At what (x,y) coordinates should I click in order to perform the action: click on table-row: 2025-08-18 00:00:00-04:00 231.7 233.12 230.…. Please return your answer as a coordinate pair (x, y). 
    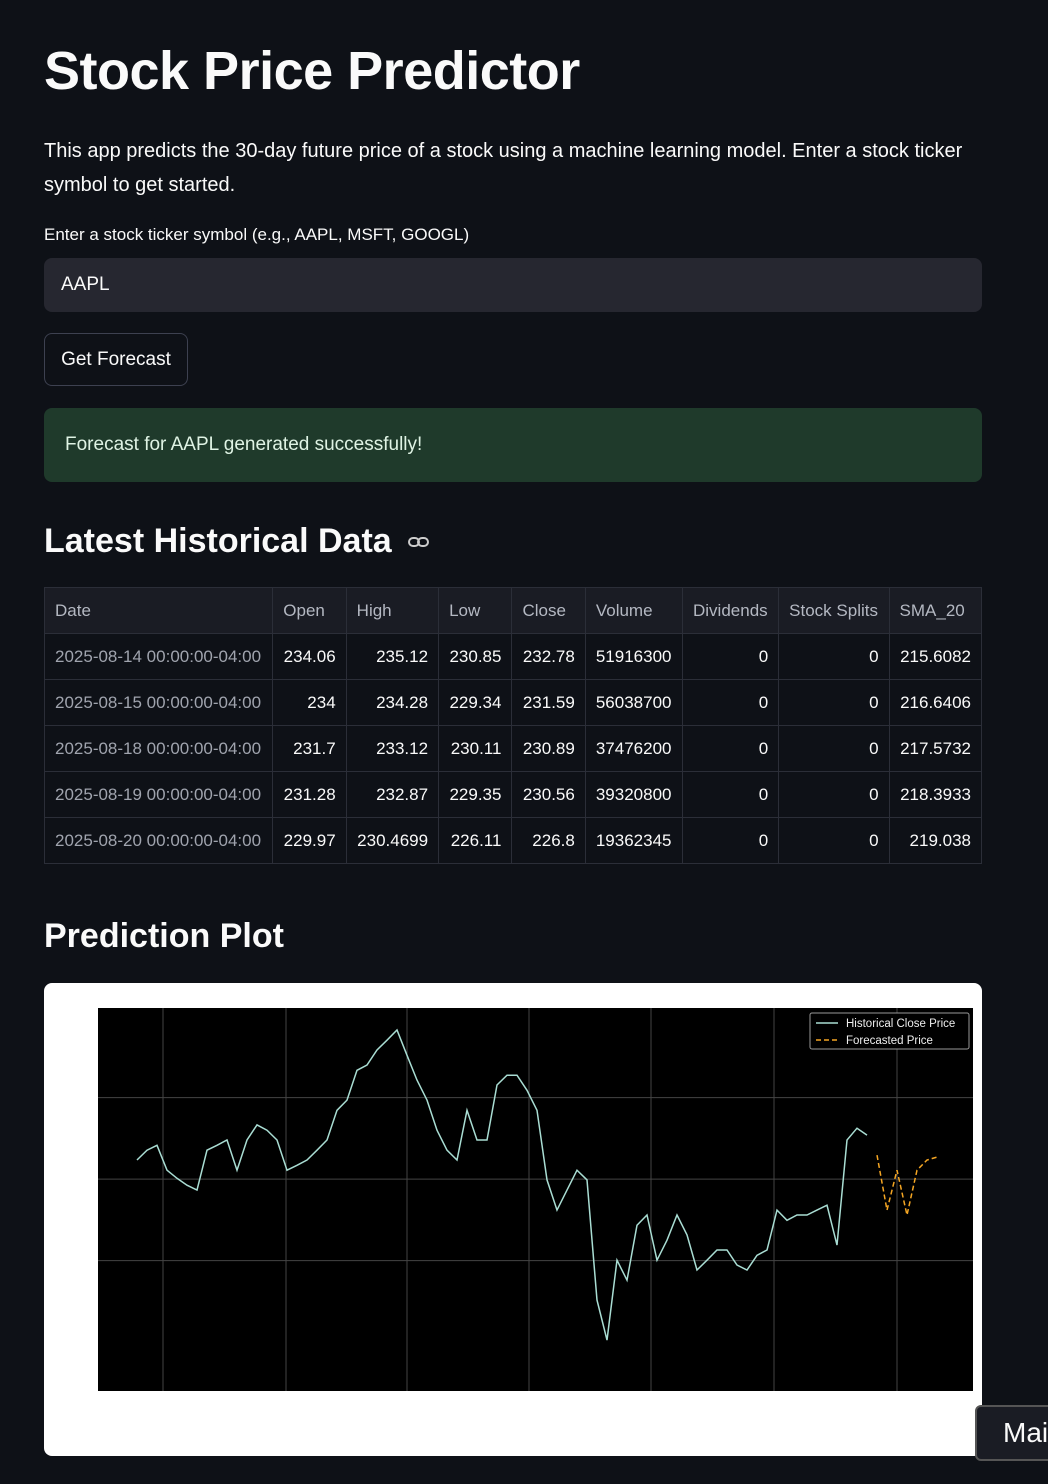
    Looking at the image, I should click on (513, 748).